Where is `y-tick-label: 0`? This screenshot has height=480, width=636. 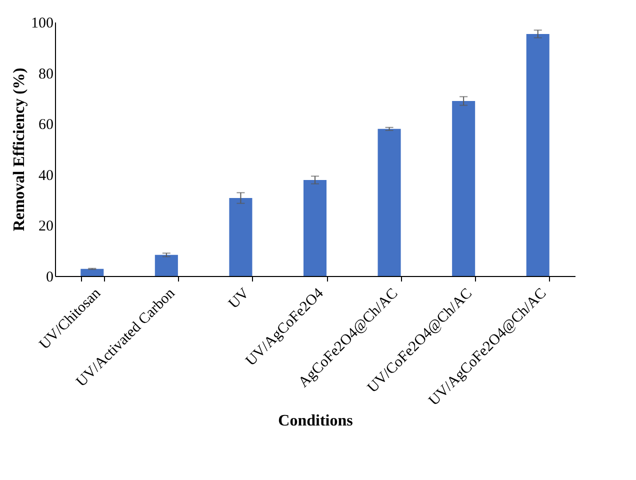 y-tick-label: 0 is located at coordinates (50, 278).